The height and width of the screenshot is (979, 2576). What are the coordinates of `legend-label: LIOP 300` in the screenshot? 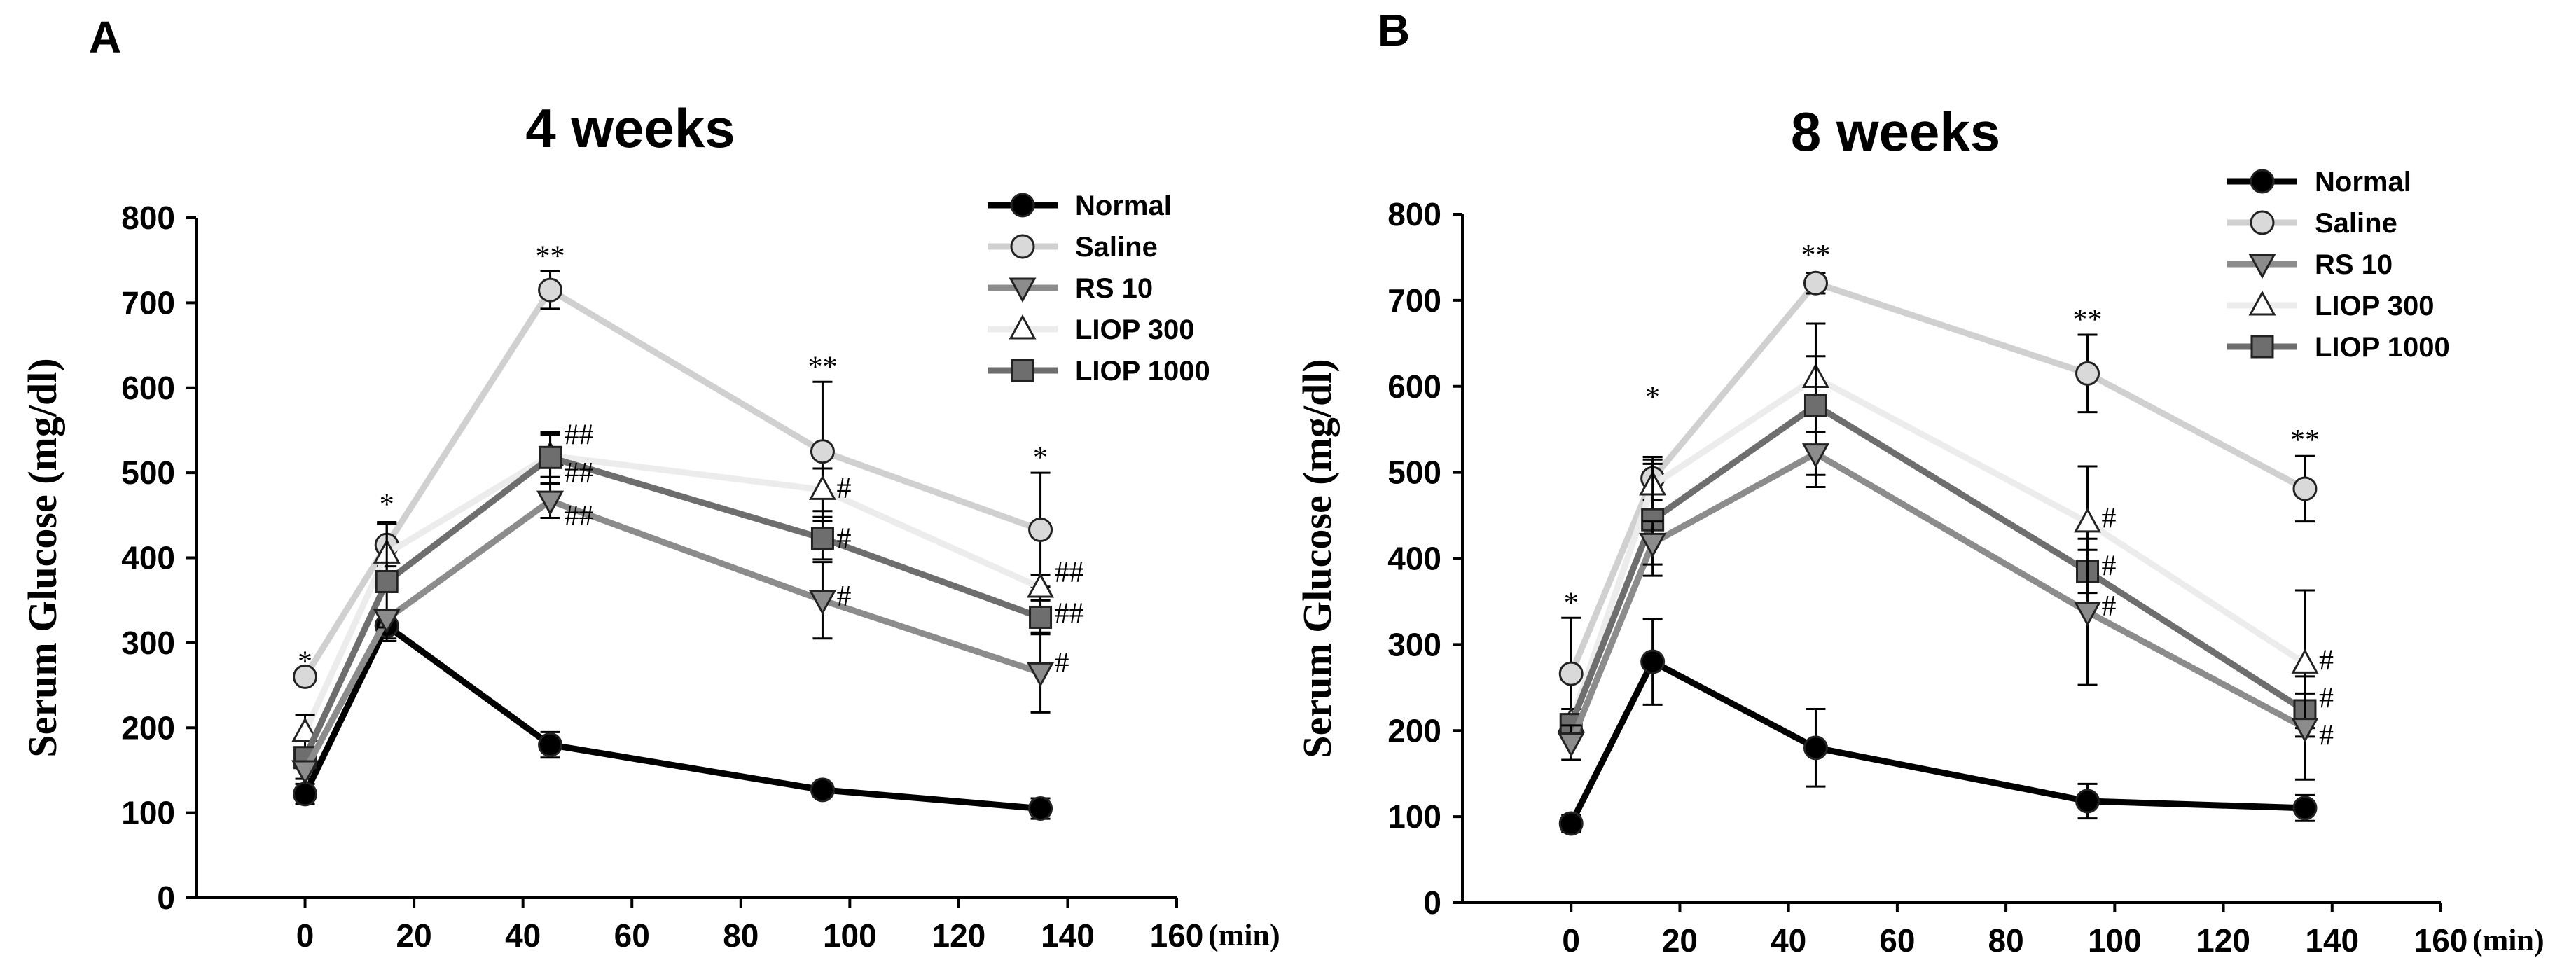 It's located at (2374, 306).